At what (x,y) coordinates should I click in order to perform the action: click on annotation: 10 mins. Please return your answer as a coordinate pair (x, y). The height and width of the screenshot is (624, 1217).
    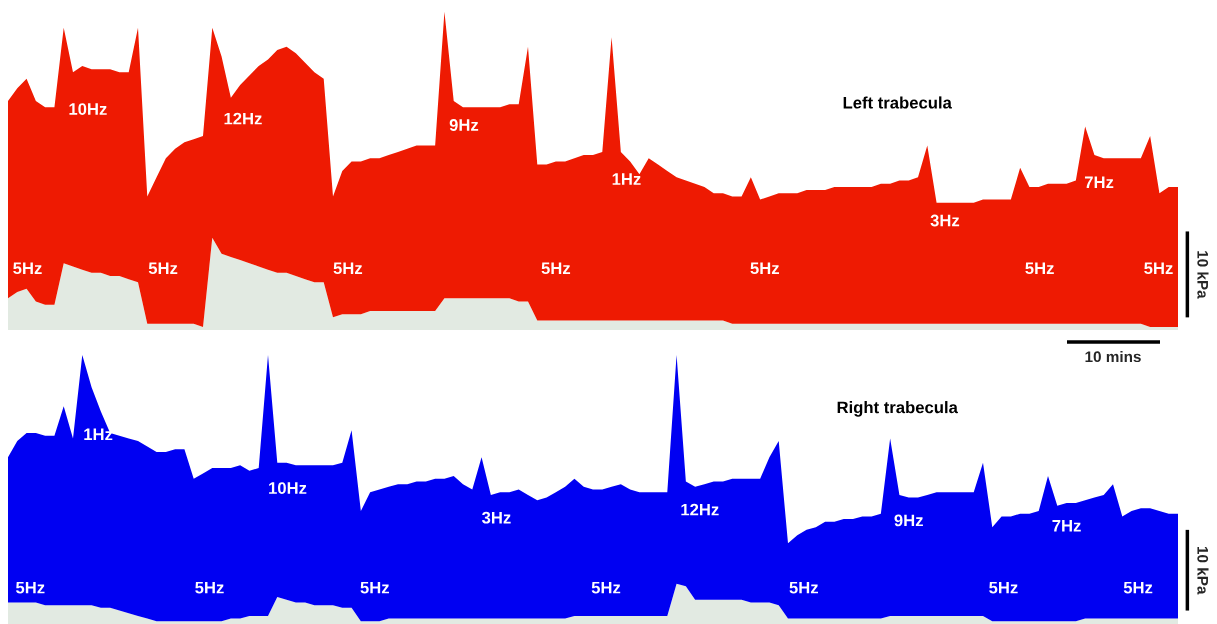
    Looking at the image, I should click on (1113, 356).